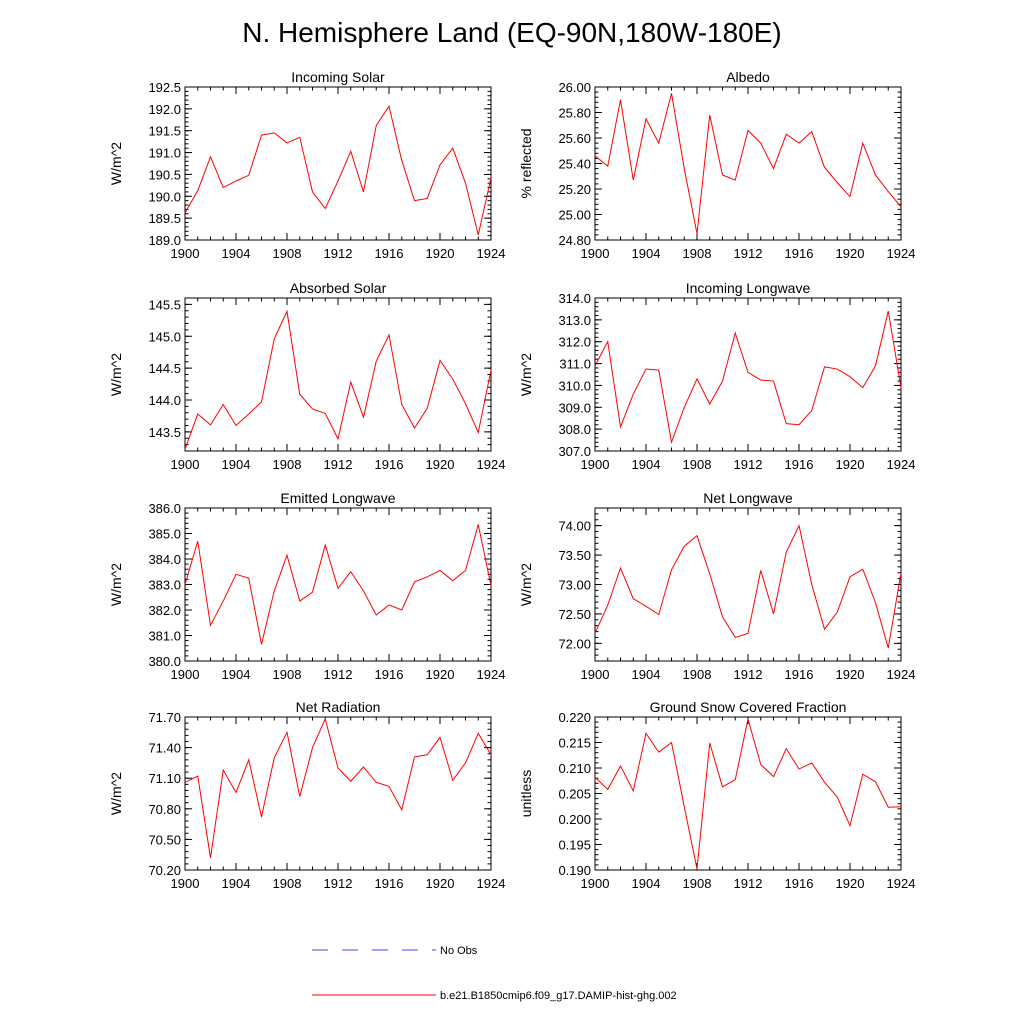 The width and height of the screenshot is (1024, 1024). What do you see at coordinates (164, 432) in the screenshot?
I see `y-tick-label: 143.5` at bounding box center [164, 432].